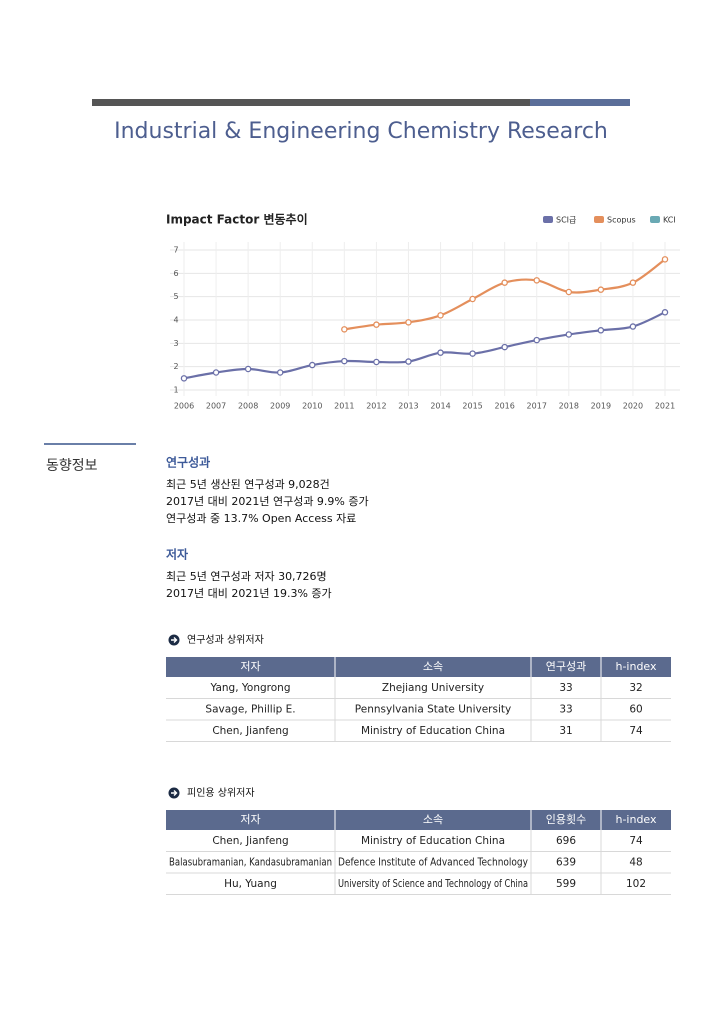 This screenshot has height=1028, width=724. What do you see at coordinates (175, 366) in the screenshot?
I see `y-tick-label: 2` at bounding box center [175, 366].